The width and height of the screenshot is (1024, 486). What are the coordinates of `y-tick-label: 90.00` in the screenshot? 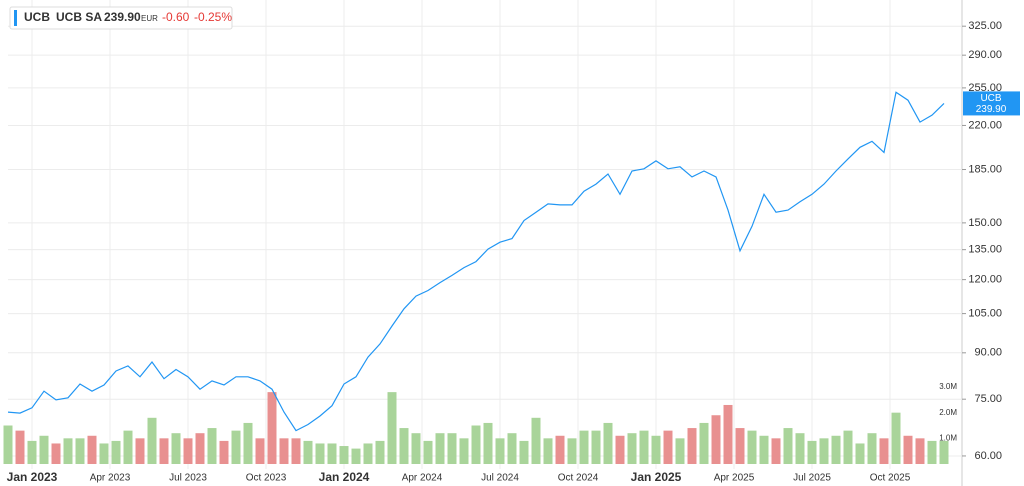 It's located at (988, 353).